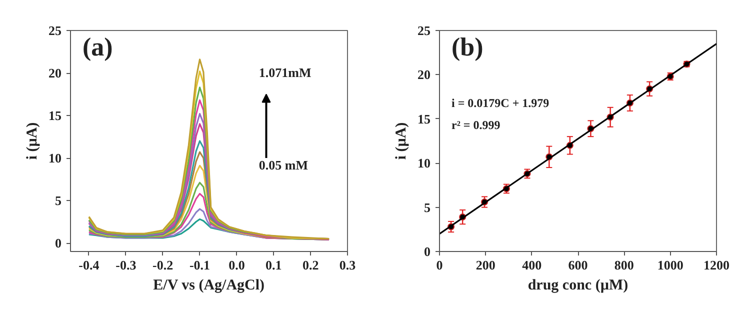 The width and height of the screenshot is (738, 331). What do you see at coordinates (670, 265) in the screenshot?
I see `x-tick-label: 1000` at bounding box center [670, 265].